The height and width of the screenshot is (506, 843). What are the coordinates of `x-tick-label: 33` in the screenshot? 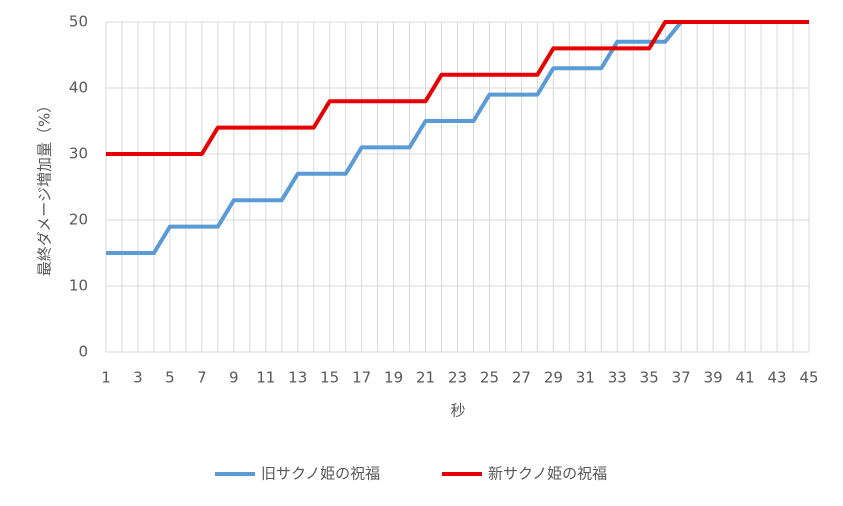 It's located at (617, 378).